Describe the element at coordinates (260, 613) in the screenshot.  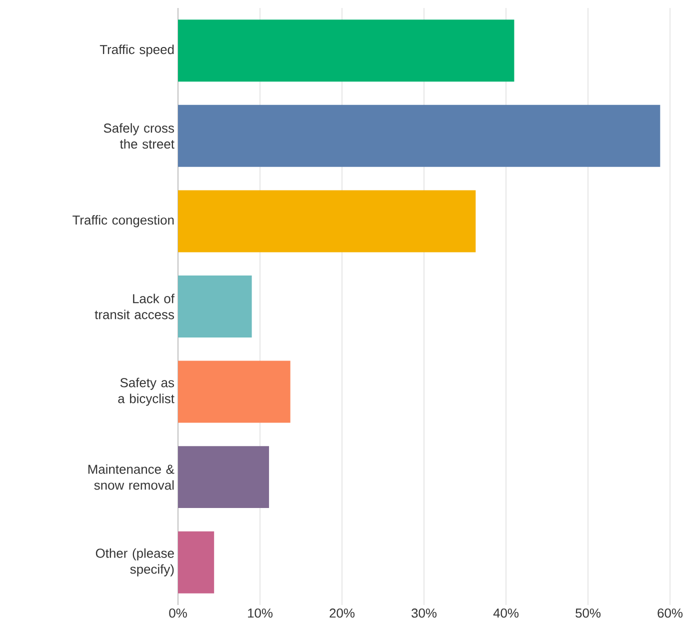
I see `x-tick-label: 10%` at that location.